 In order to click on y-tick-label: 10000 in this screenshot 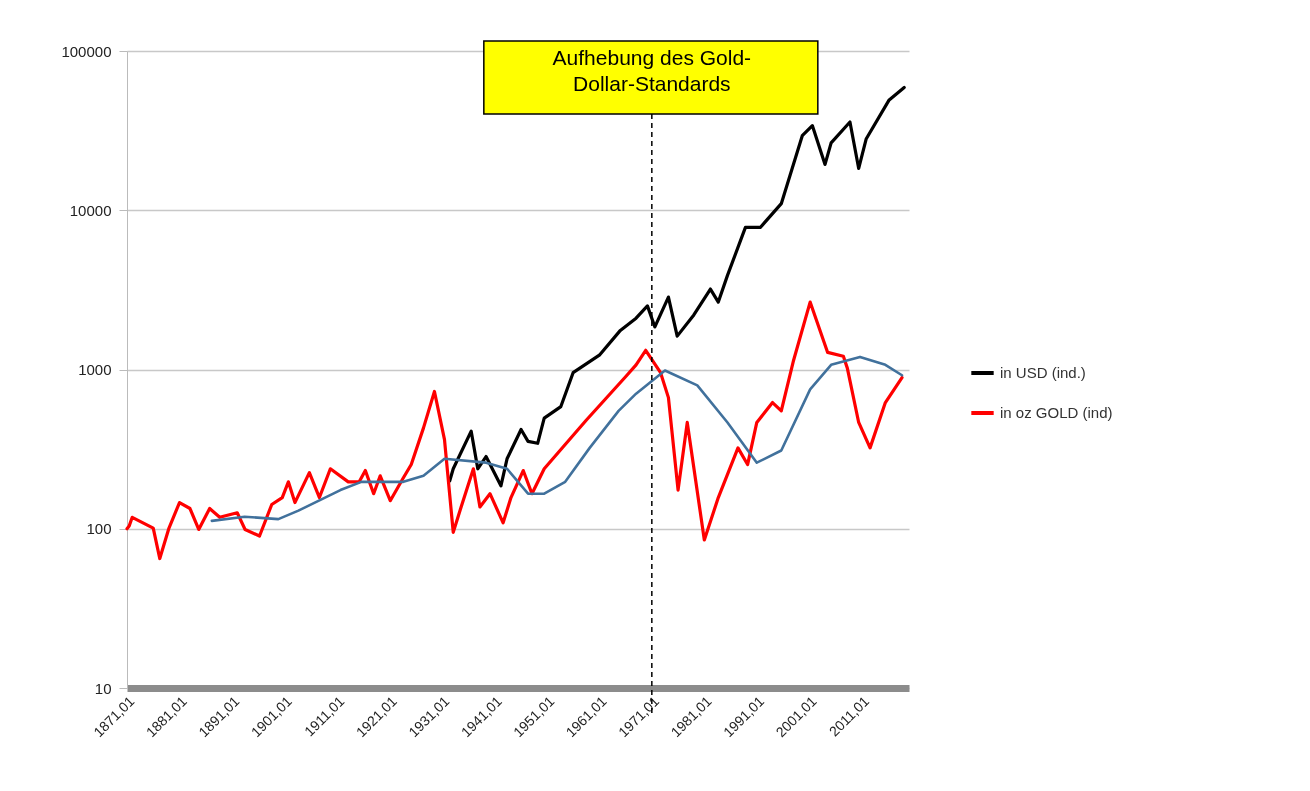, I will do `click(90, 210)`.